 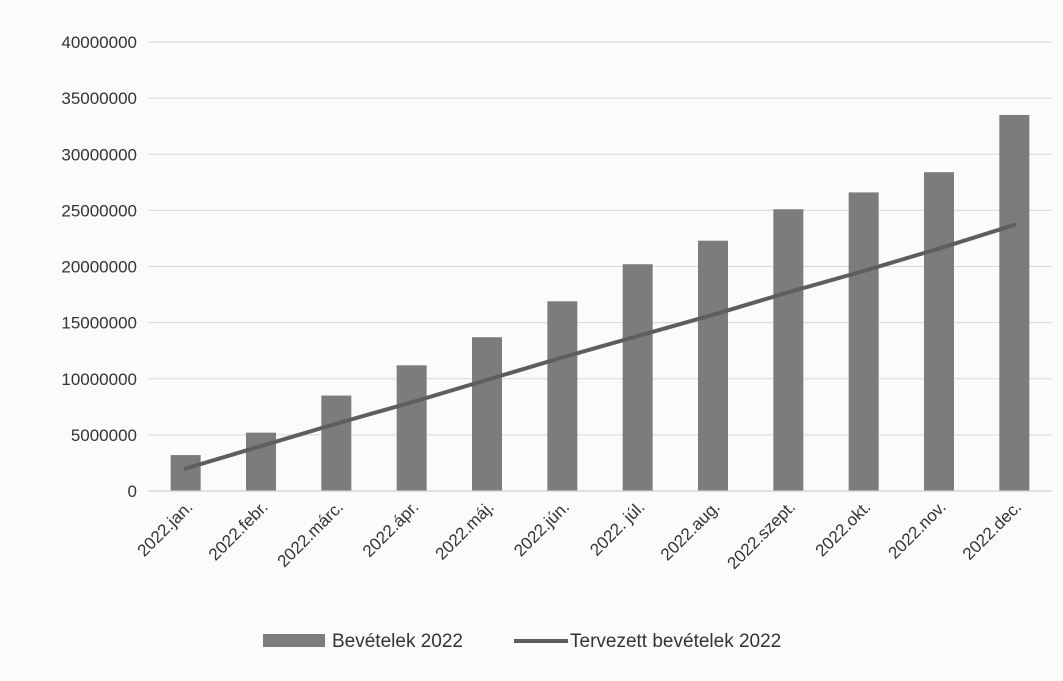 What do you see at coordinates (675, 641) in the screenshot?
I see `legend-label-planned: Tervezett bevételek 2022` at bounding box center [675, 641].